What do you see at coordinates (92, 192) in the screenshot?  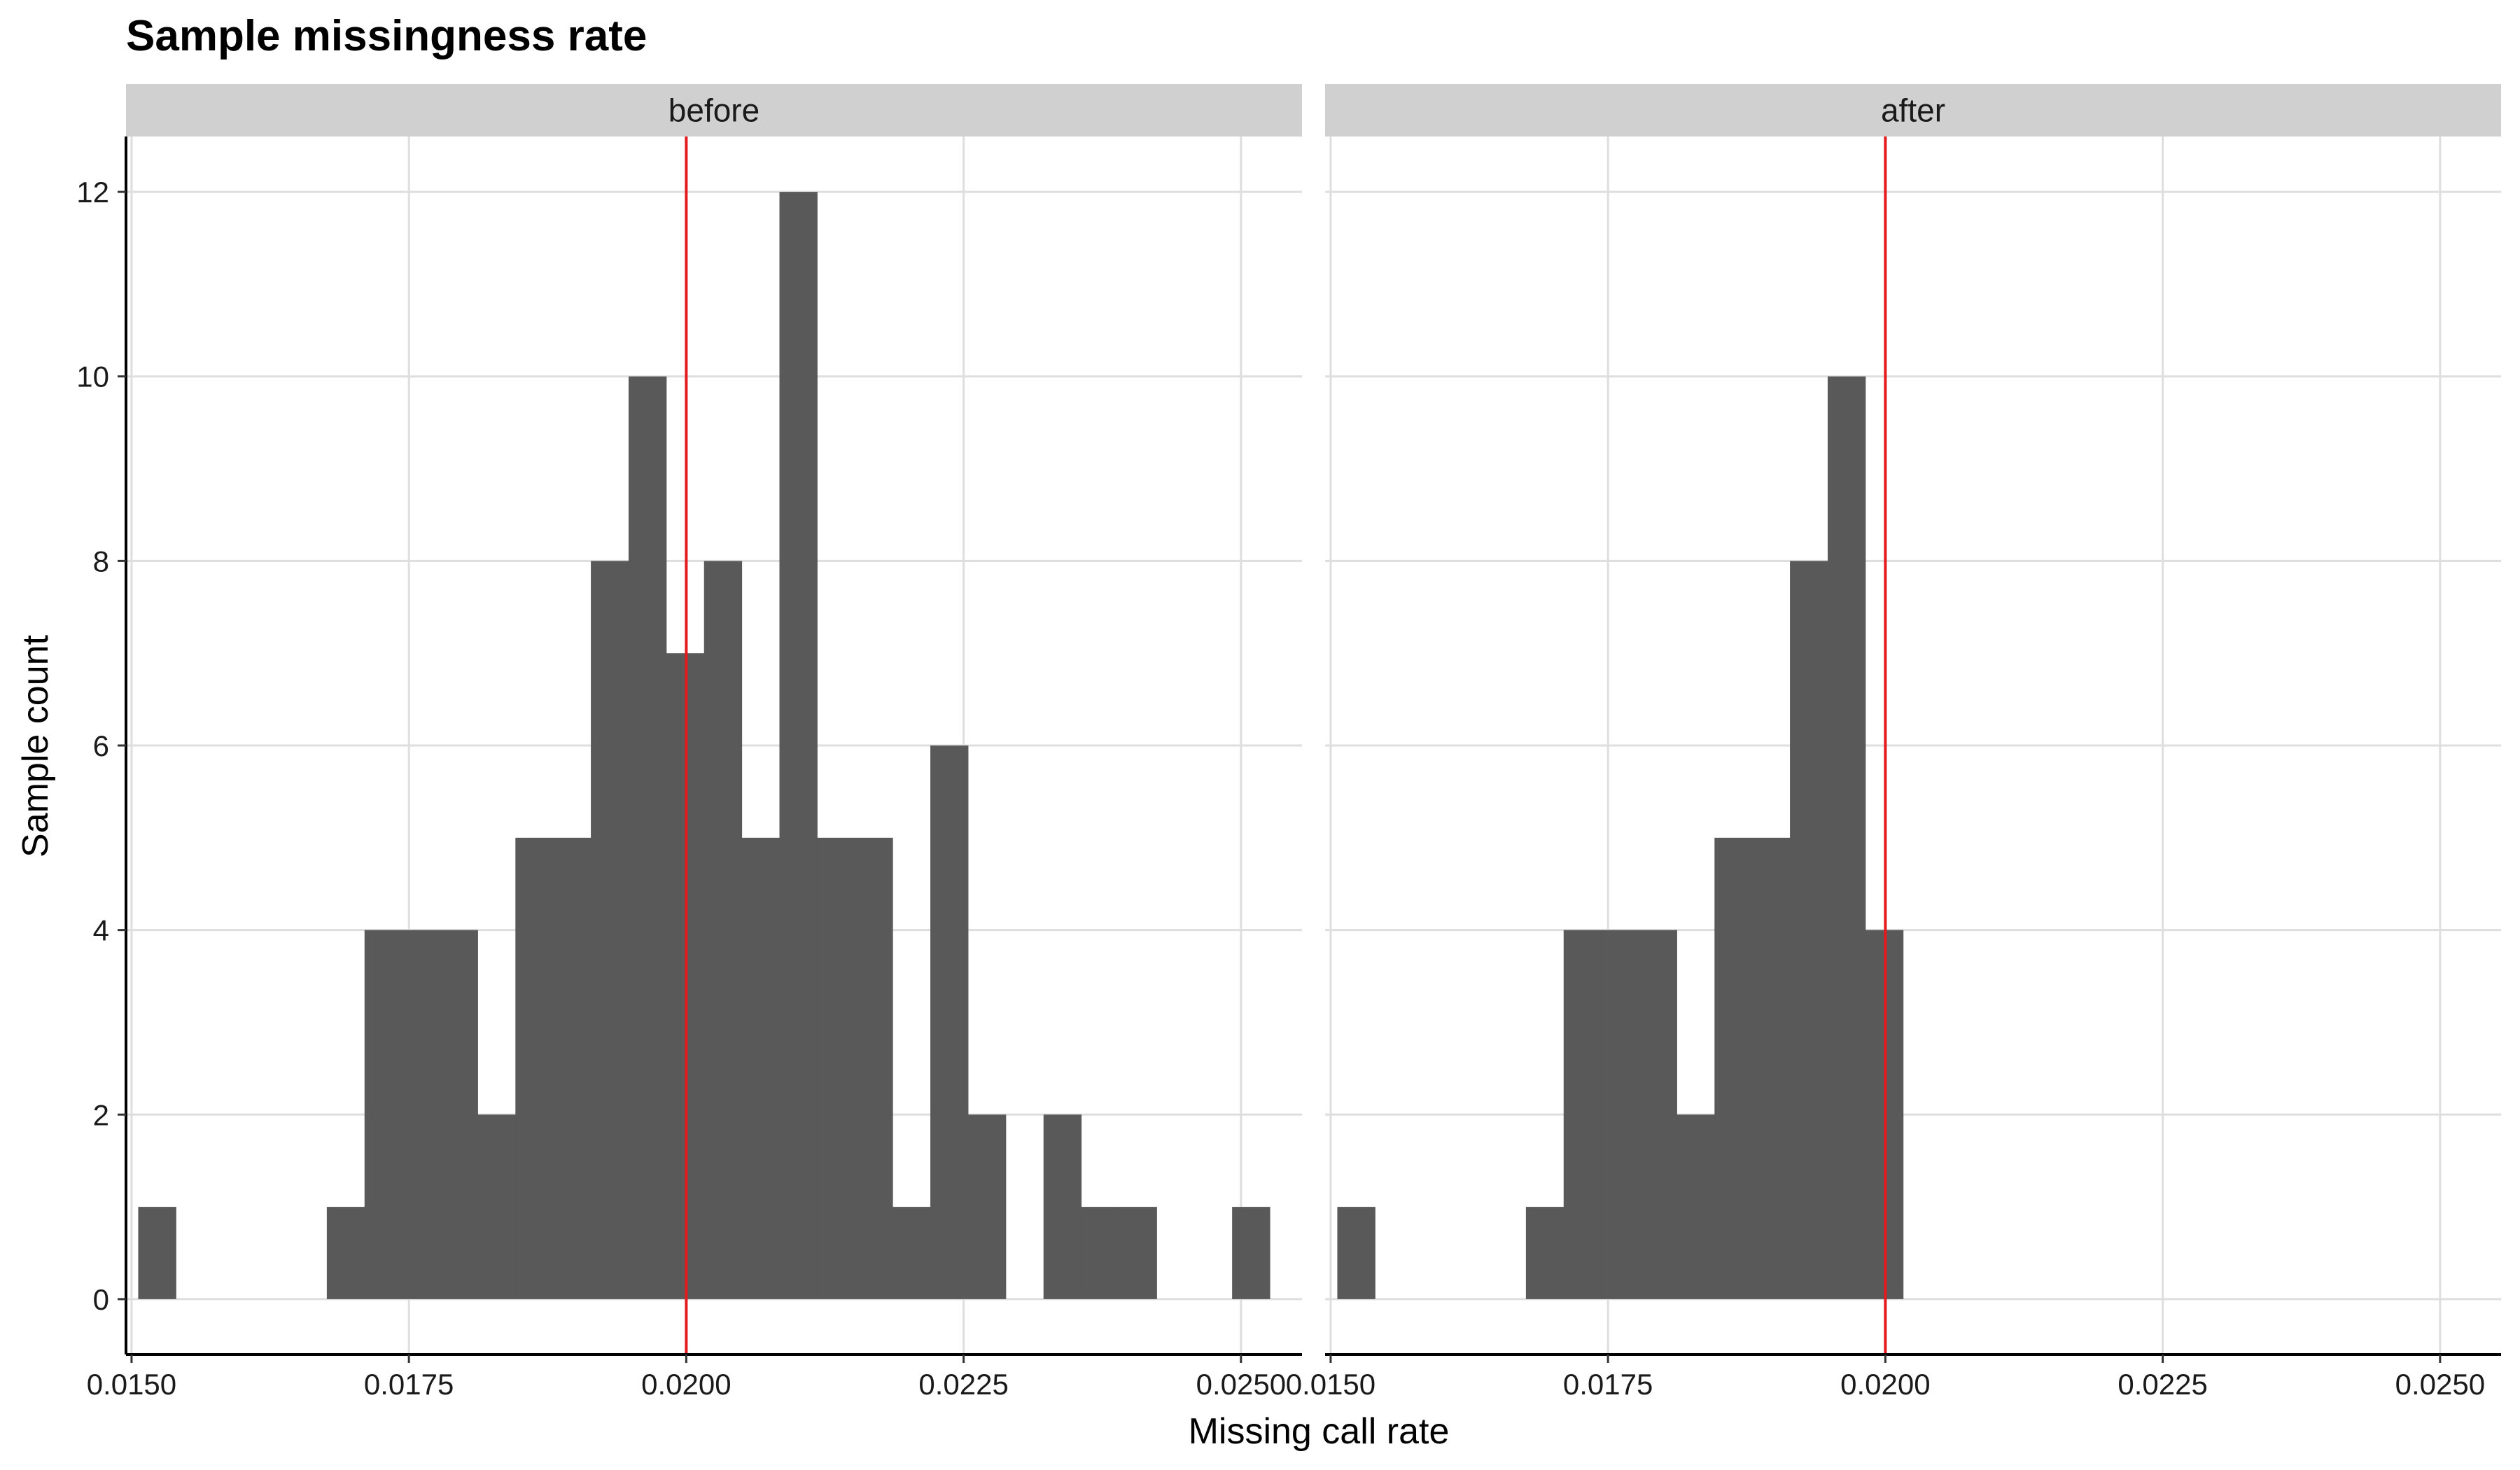 I see `y-tick-label: 12` at bounding box center [92, 192].